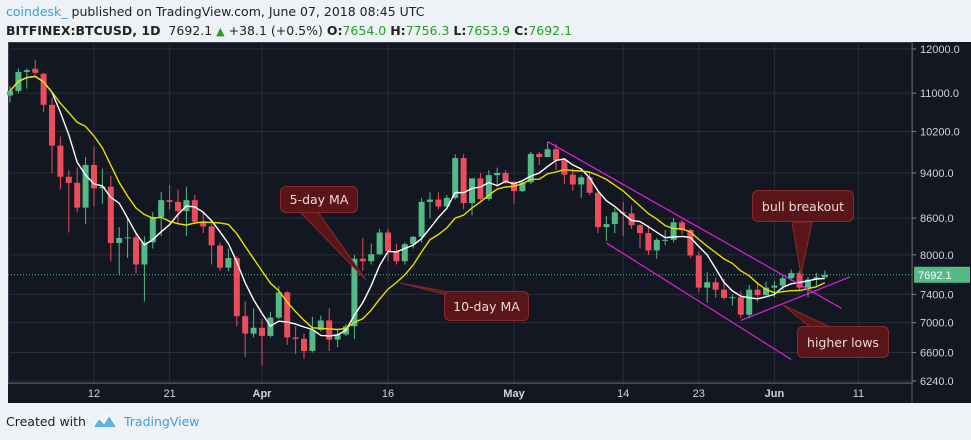  I want to click on created-with-label: Created with, so click(46, 421).